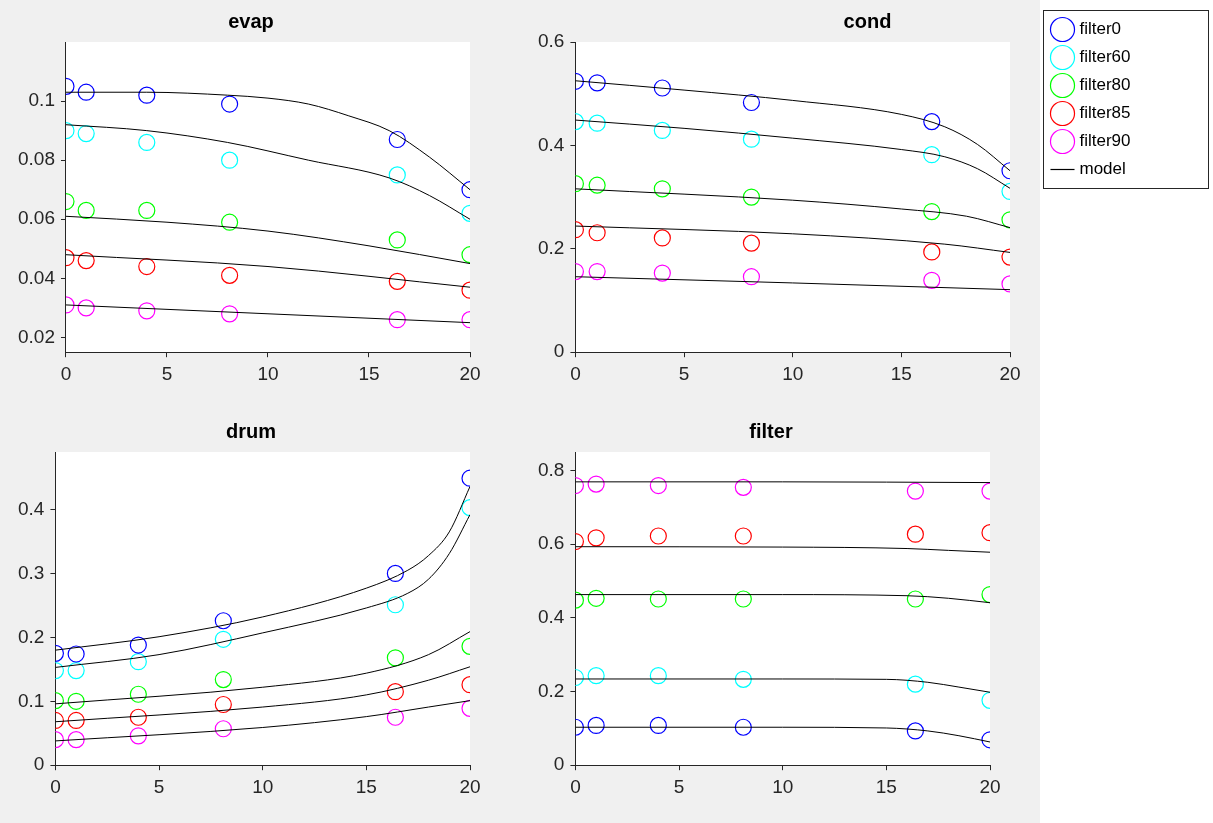 This screenshot has height=823, width=1213. What do you see at coordinates (1105, 57) in the screenshot?
I see `legend-label: filter60` at bounding box center [1105, 57].